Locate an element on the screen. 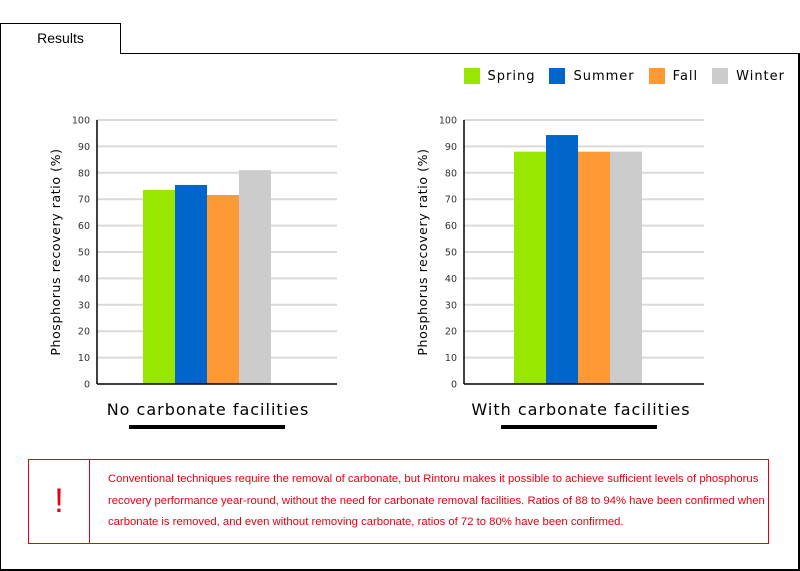 This screenshot has width=800, height=571. legend-item-summer: Summer is located at coordinates (591, 76).